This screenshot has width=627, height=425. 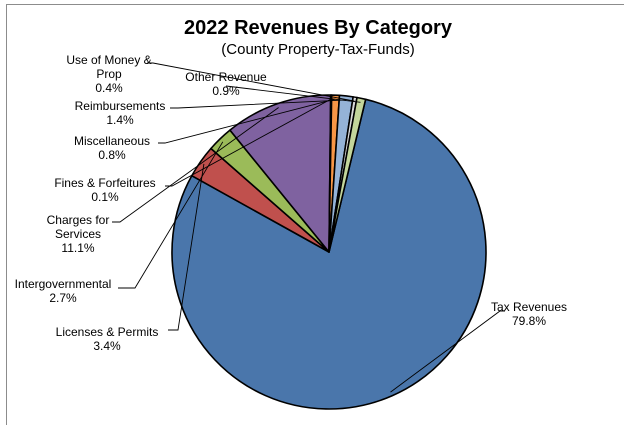 What do you see at coordinates (78, 234) in the screenshot?
I see `slice-name-label: Services` at bounding box center [78, 234].